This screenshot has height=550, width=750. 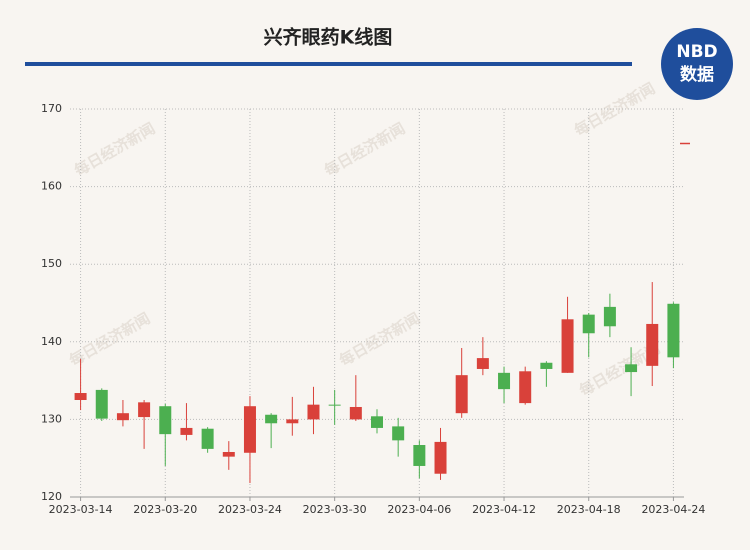 I want to click on title-rule, so click(x=328, y=64).